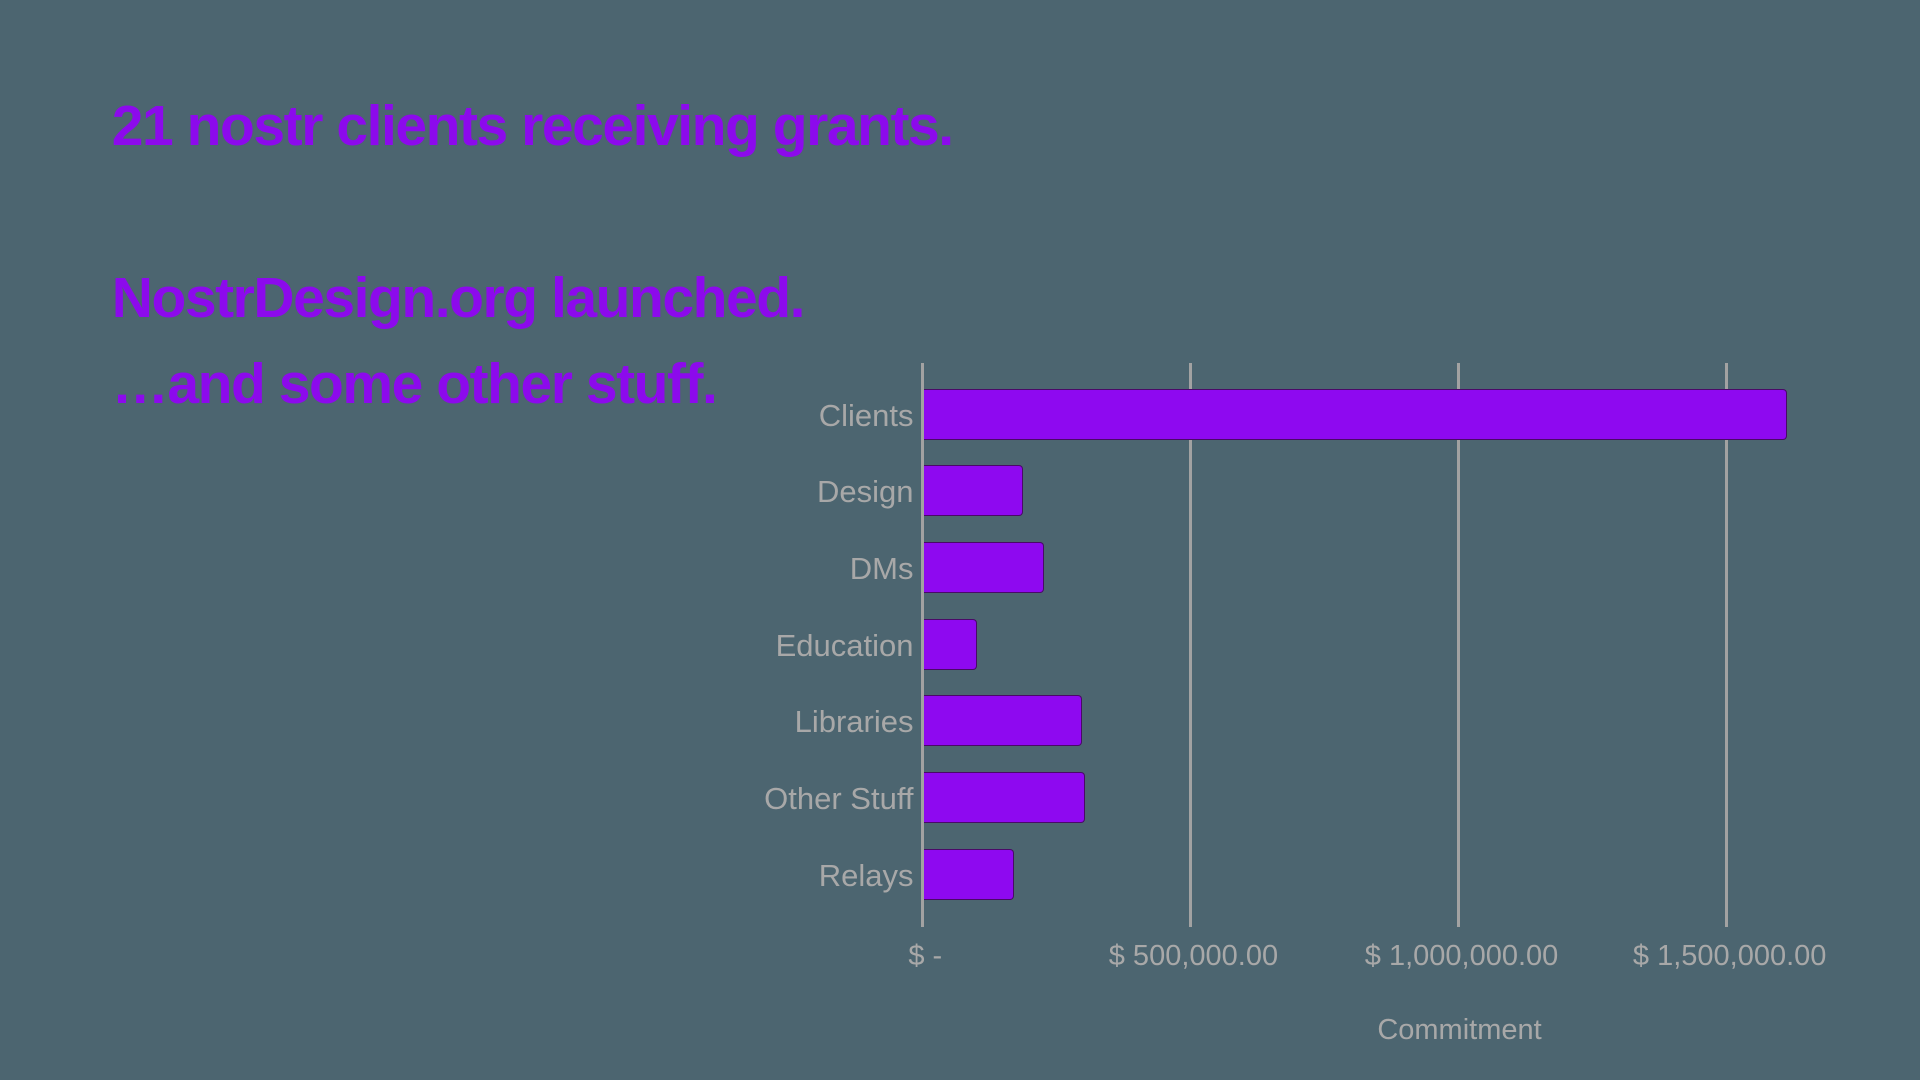 The width and height of the screenshot is (1920, 1080). I want to click on headline-other-stuff: …and some other stuff., so click(414, 384).